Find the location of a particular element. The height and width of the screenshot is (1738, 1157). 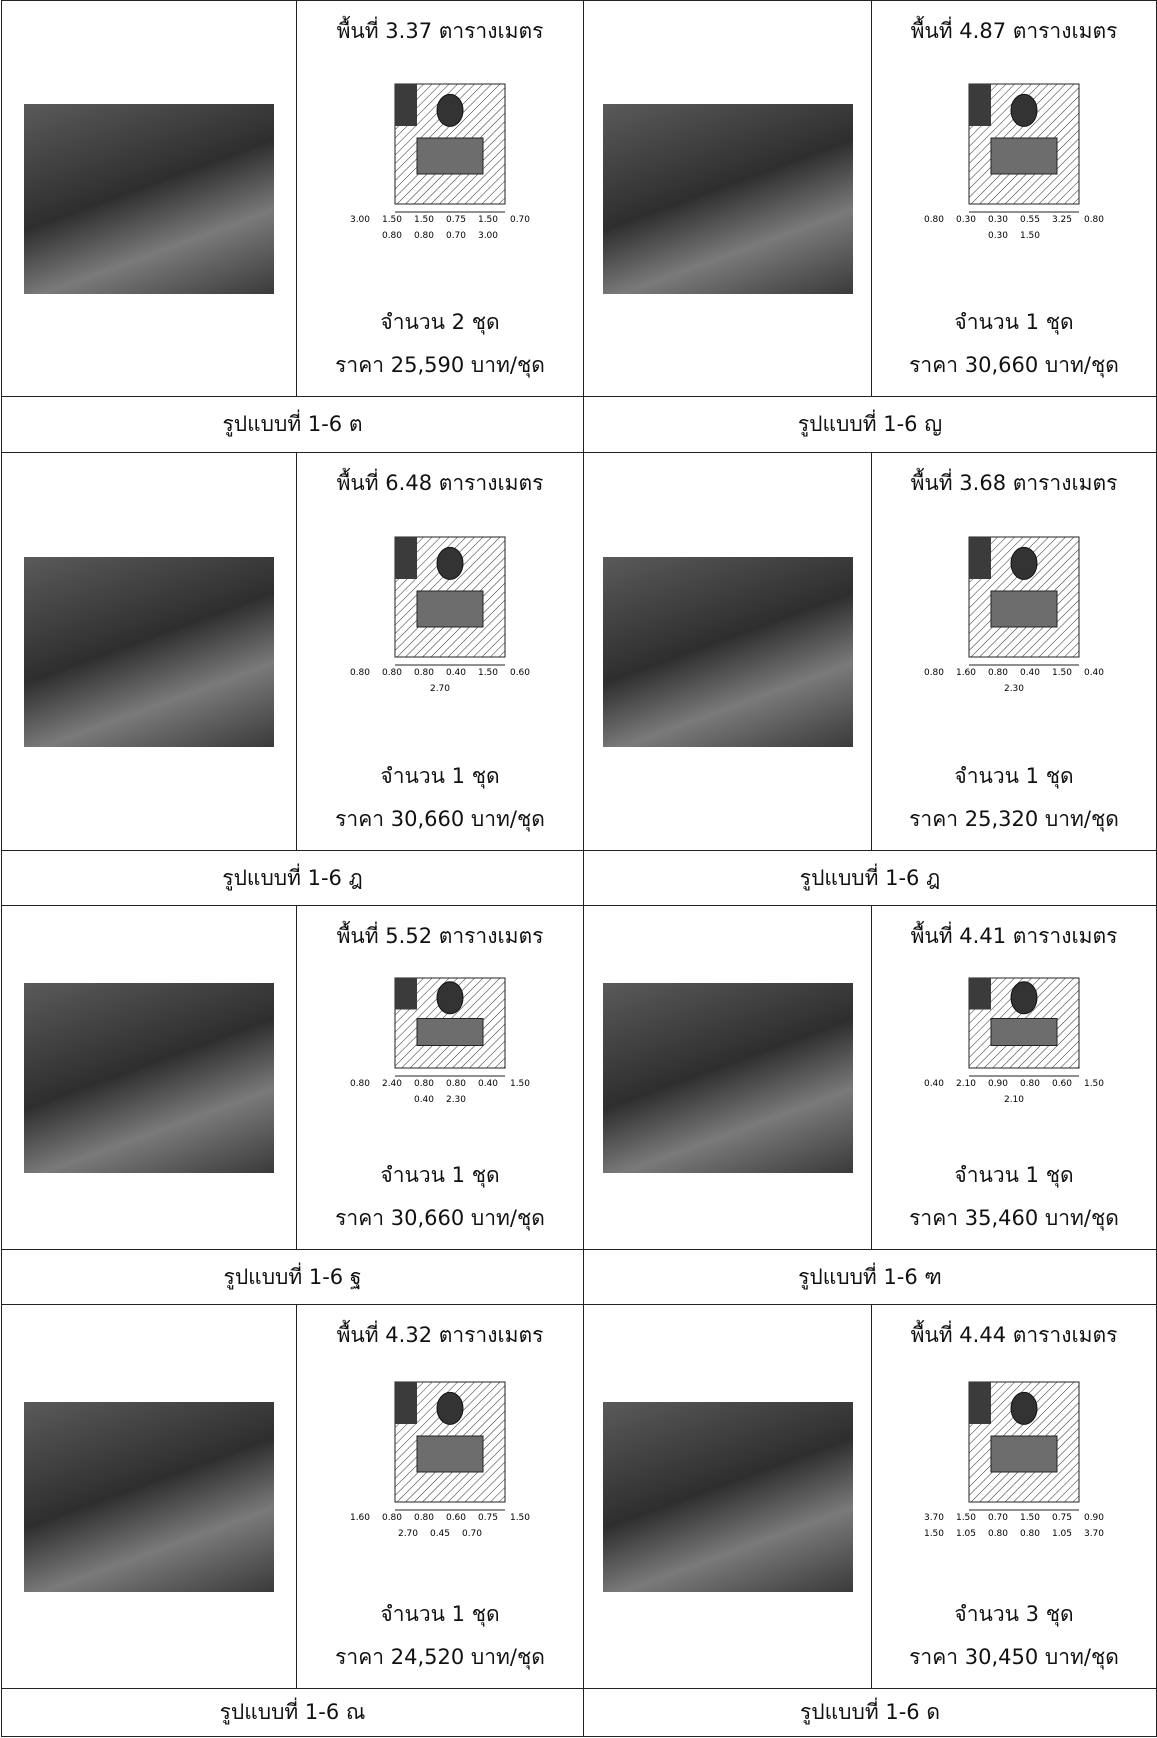

area-text: พื้นที่ 3.37 ตารางเมตร is located at coordinates (440, 31).